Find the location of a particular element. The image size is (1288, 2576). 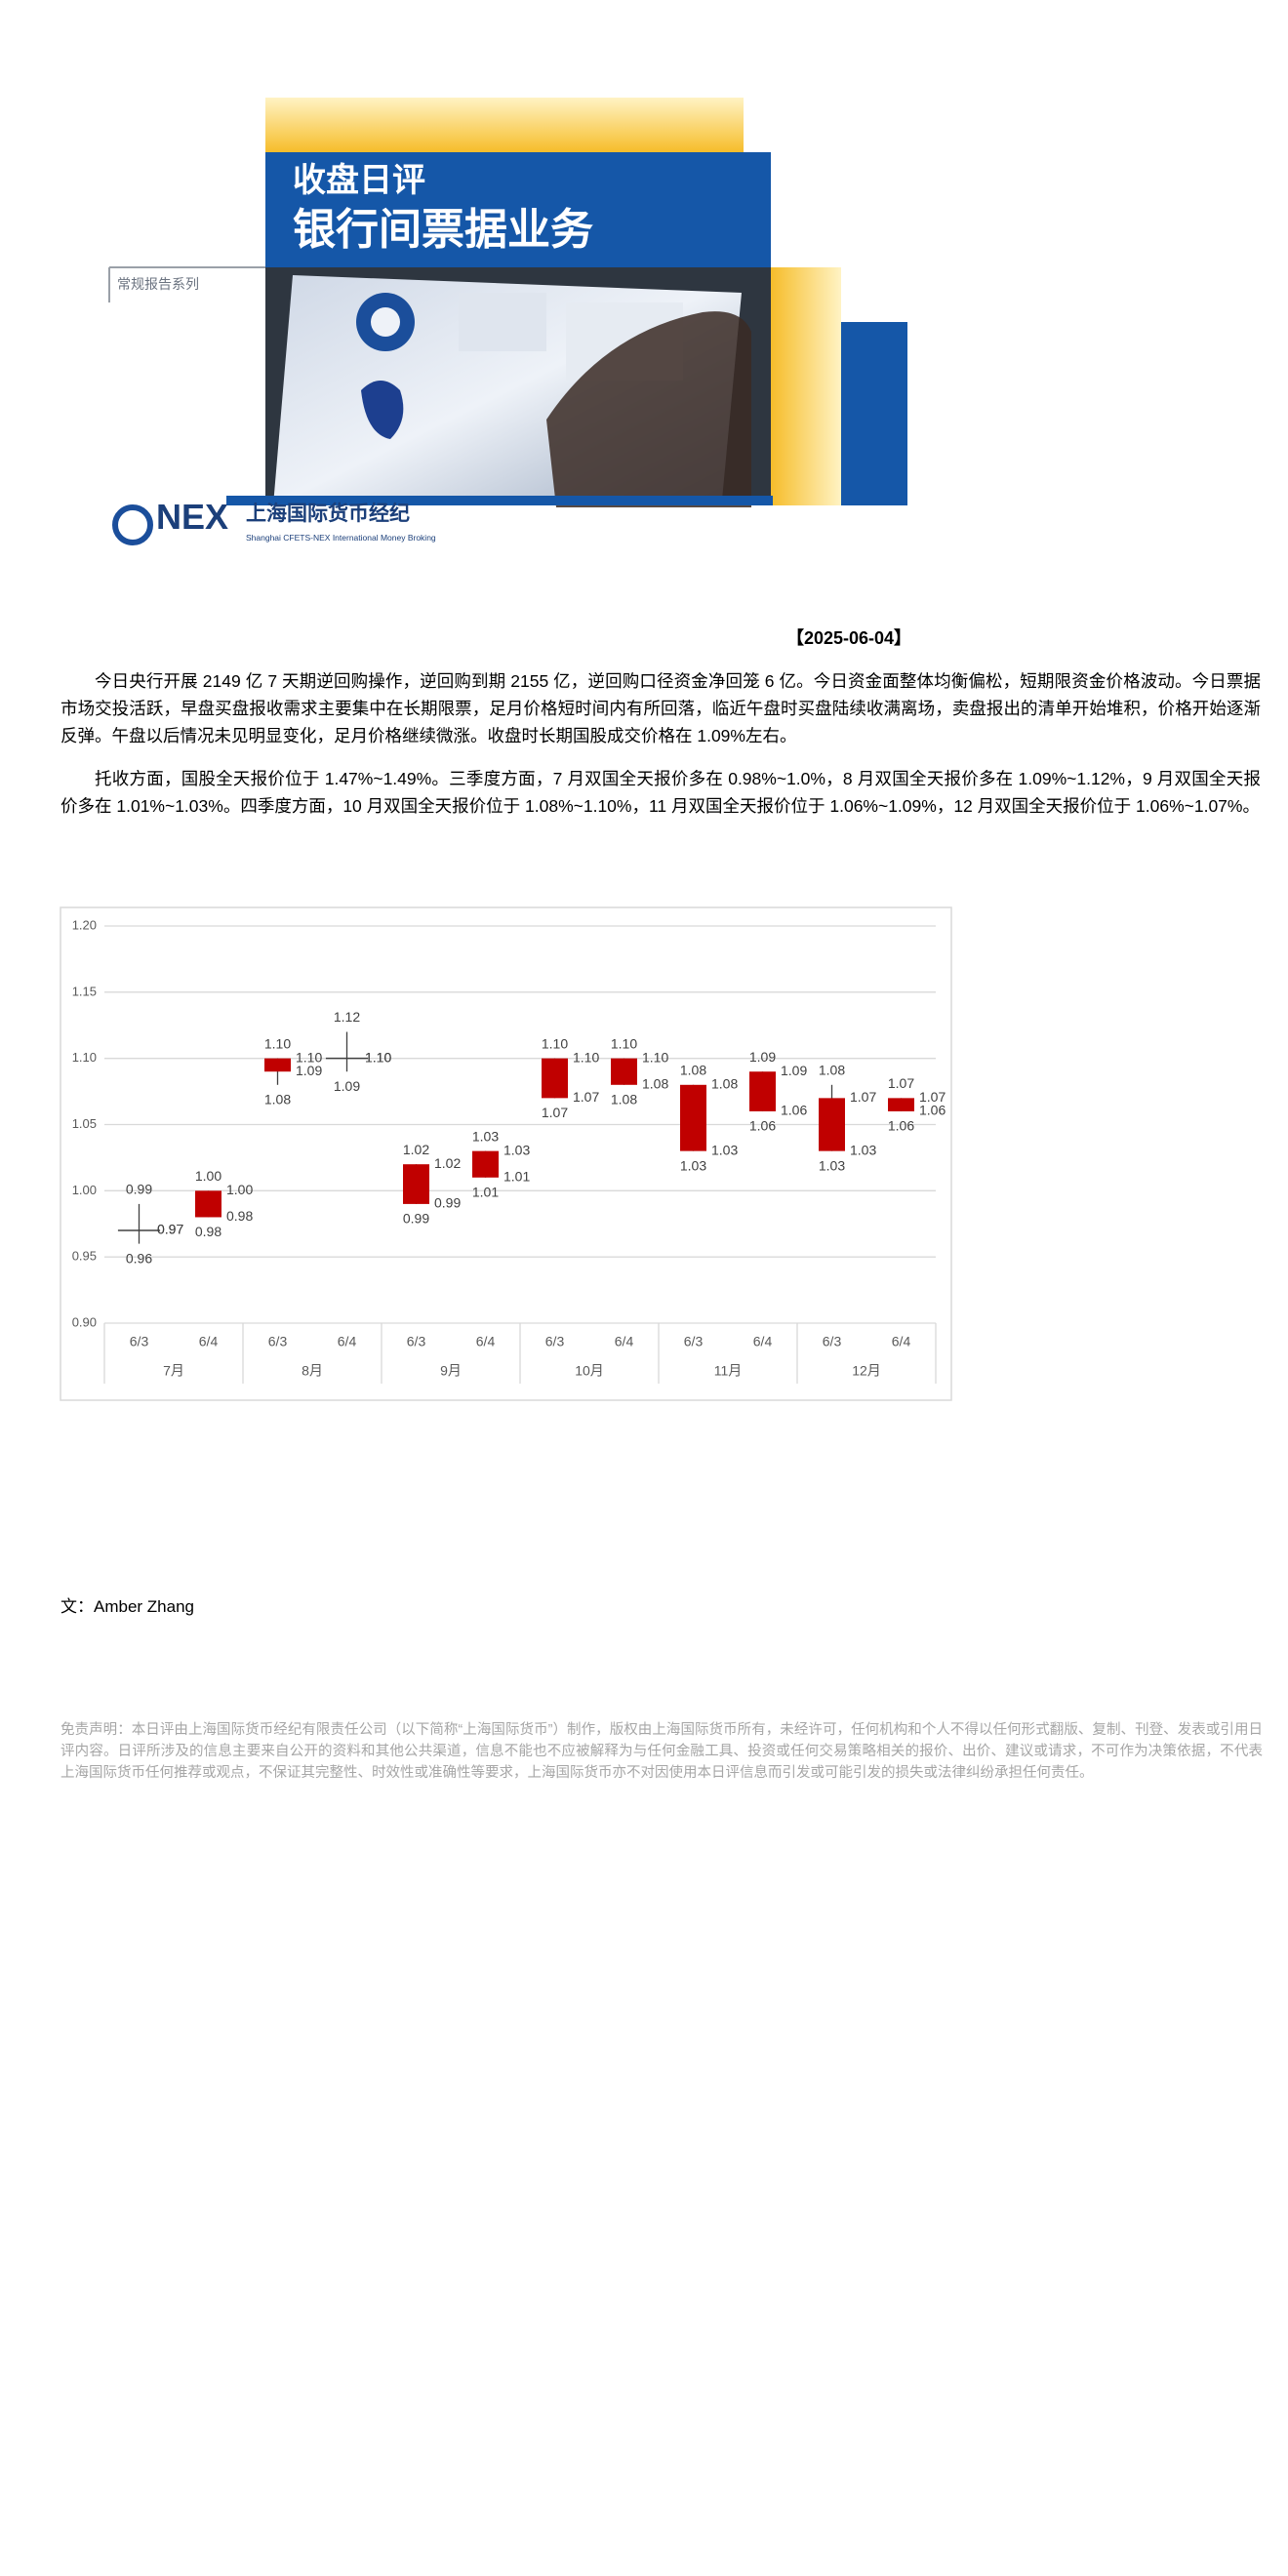

y-tick-label: 1.15 is located at coordinates (84, 991).